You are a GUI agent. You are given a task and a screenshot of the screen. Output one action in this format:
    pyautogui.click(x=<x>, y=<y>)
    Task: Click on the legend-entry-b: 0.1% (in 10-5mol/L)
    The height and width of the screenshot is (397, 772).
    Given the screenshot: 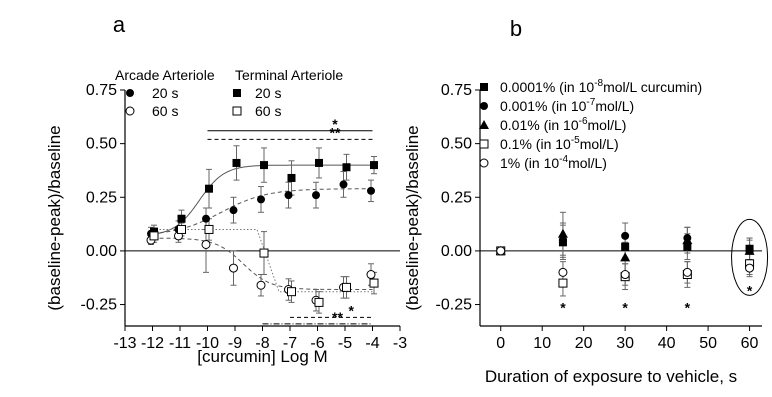 What is the action you would take?
    pyautogui.click(x=559, y=143)
    